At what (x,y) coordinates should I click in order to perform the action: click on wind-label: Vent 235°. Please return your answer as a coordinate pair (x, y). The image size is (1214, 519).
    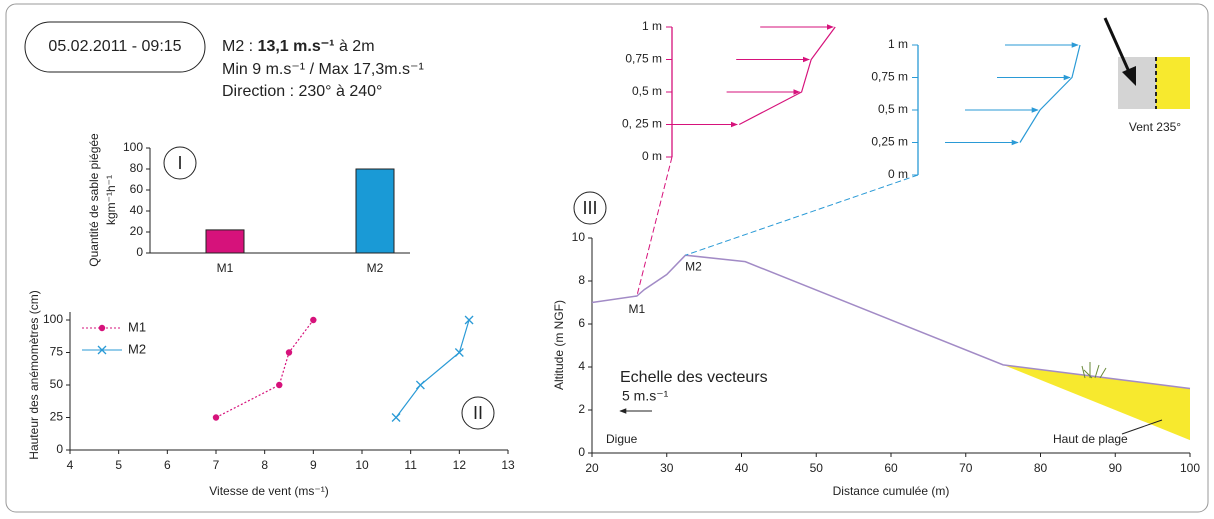
    Looking at the image, I should click on (1155, 127).